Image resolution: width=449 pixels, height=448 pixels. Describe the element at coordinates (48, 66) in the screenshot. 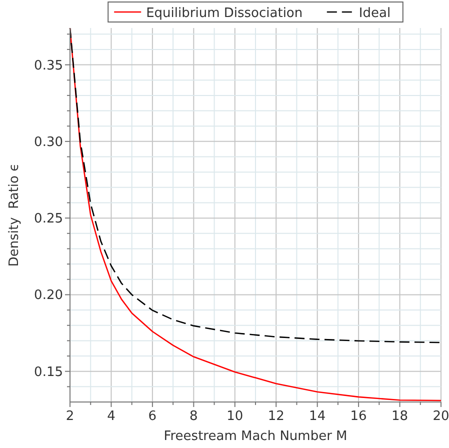

I see `y-tick-label: 0.35` at that location.